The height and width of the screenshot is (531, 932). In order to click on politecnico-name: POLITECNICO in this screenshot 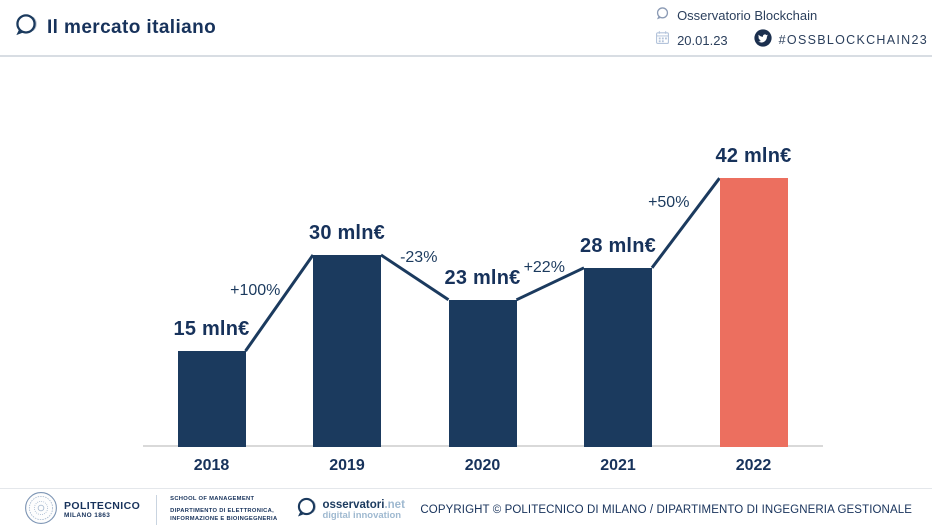, I will do `click(102, 505)`.